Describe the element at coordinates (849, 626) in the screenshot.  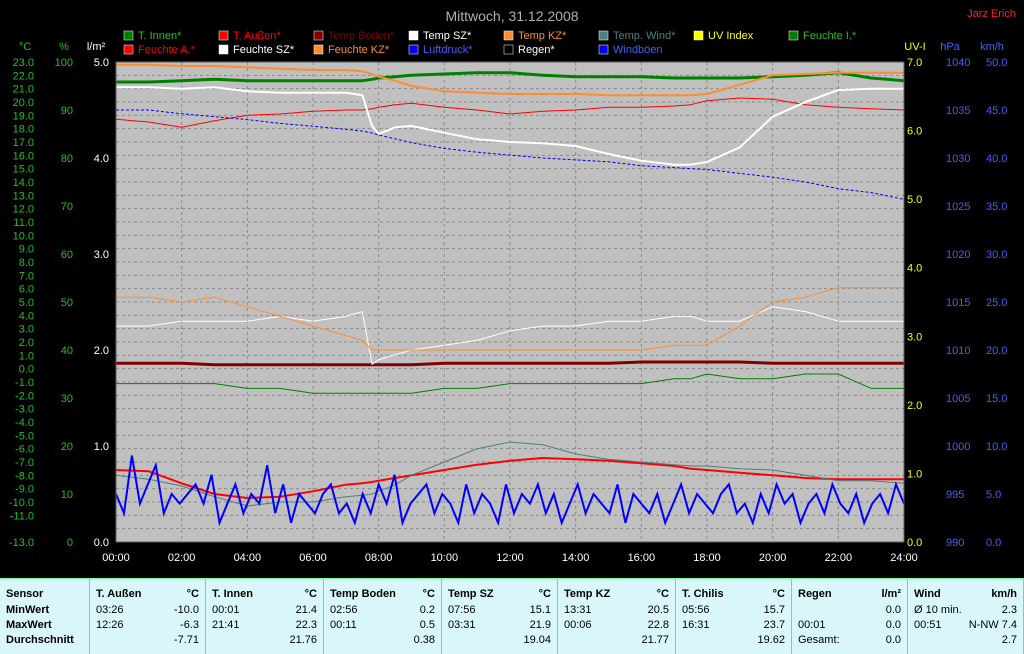
I see `stats-row: 00:01 0.0` at that location.